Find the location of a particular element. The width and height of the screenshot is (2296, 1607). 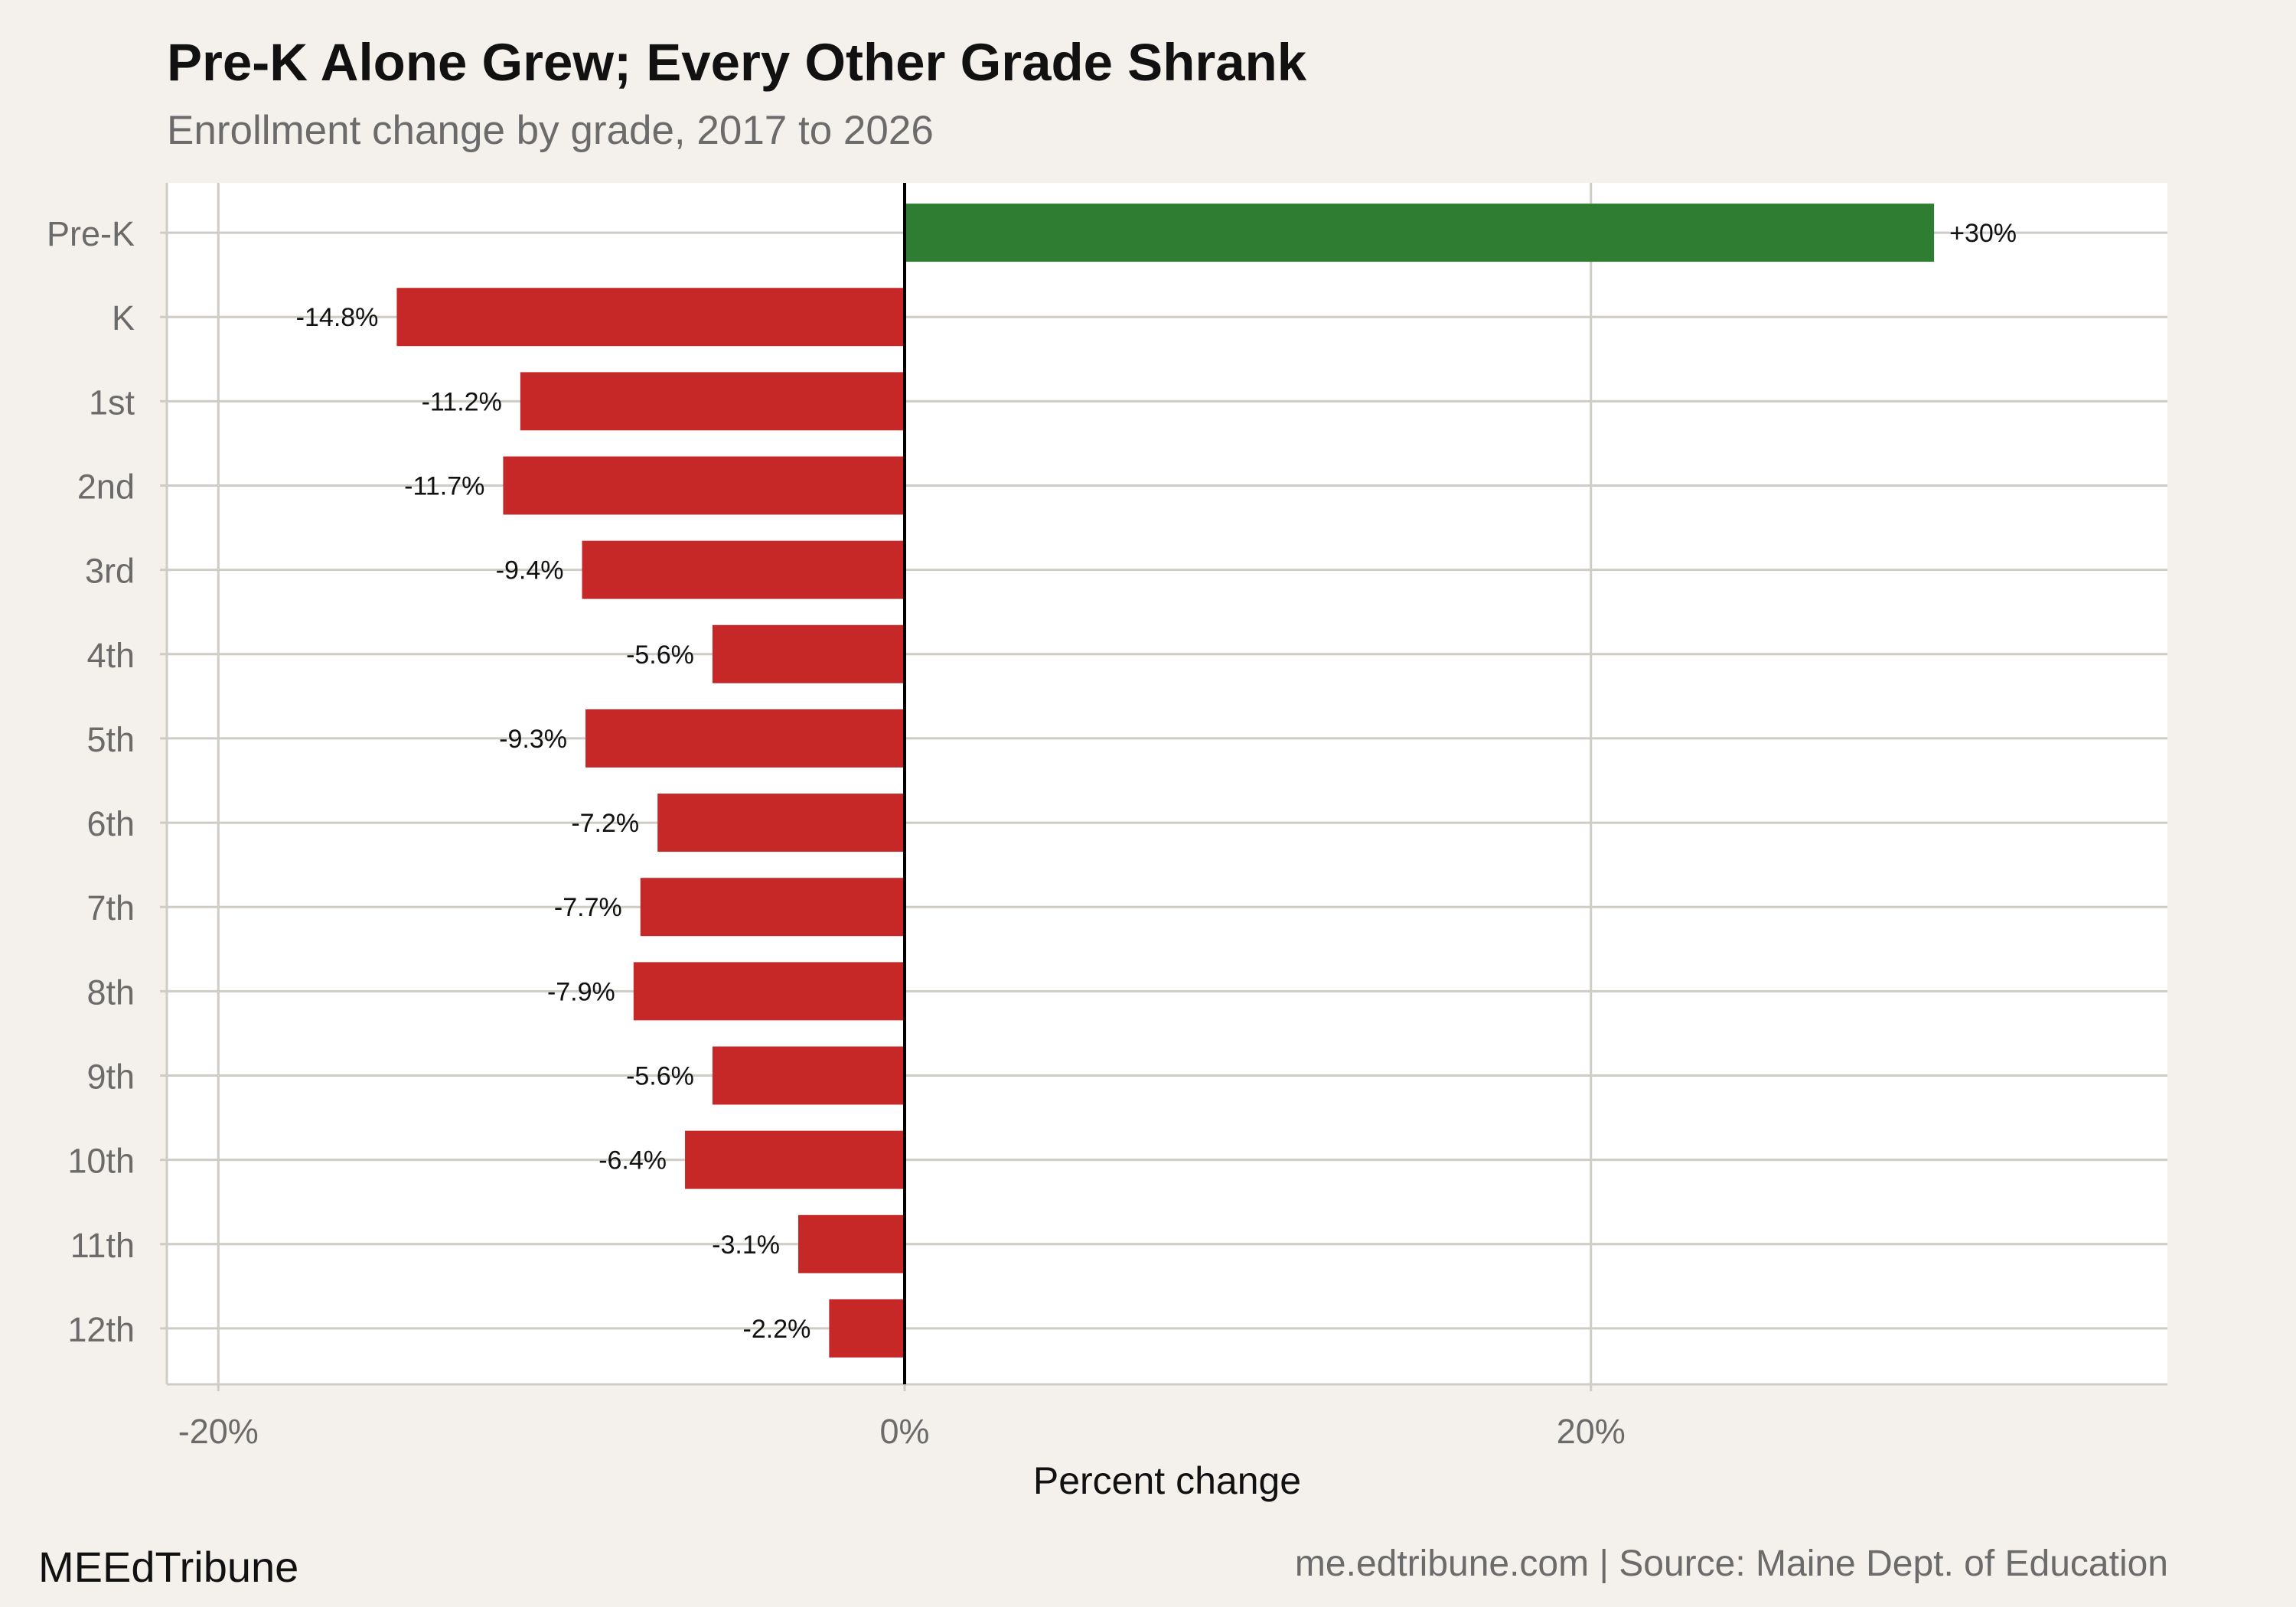

data-label: +30% is located at coordinates (1983, 234).